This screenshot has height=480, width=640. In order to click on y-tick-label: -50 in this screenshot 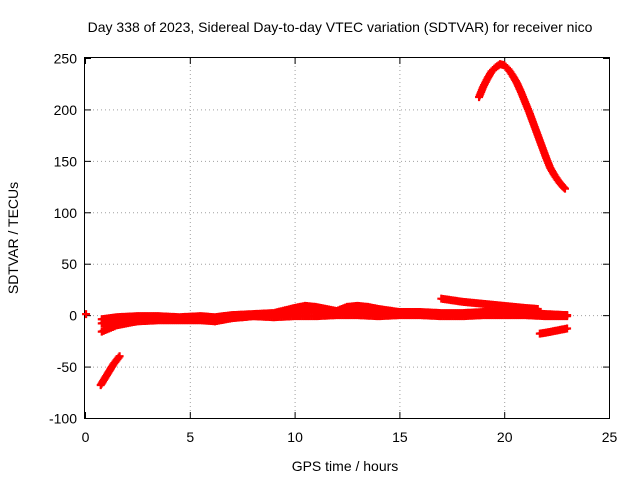, I will do `click(67, 367)`.